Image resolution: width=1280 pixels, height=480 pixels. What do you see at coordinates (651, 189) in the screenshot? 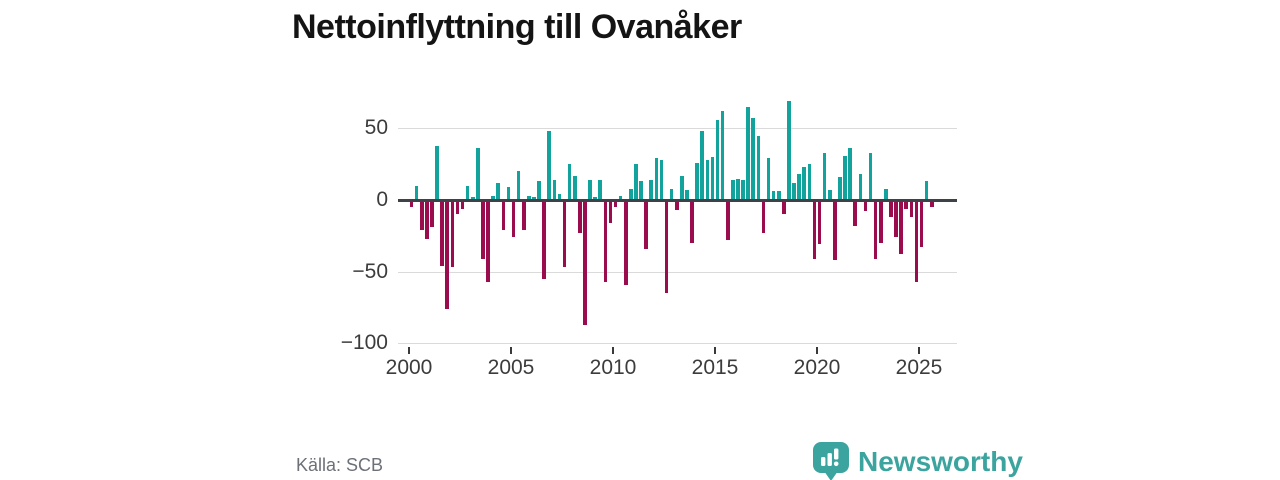
I see `bar-2011Q4` at bounding box center [651, 189].